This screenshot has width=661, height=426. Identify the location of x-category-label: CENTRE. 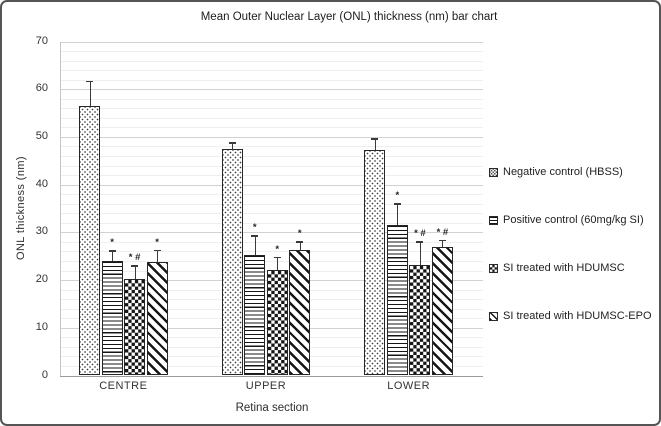
(123, 386).